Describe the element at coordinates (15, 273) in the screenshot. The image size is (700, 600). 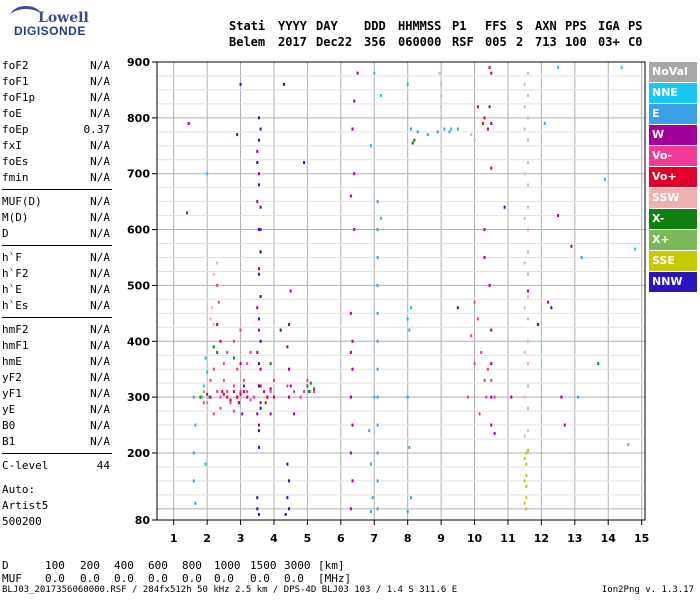
I see `parameter-name: h`F2` at that location.